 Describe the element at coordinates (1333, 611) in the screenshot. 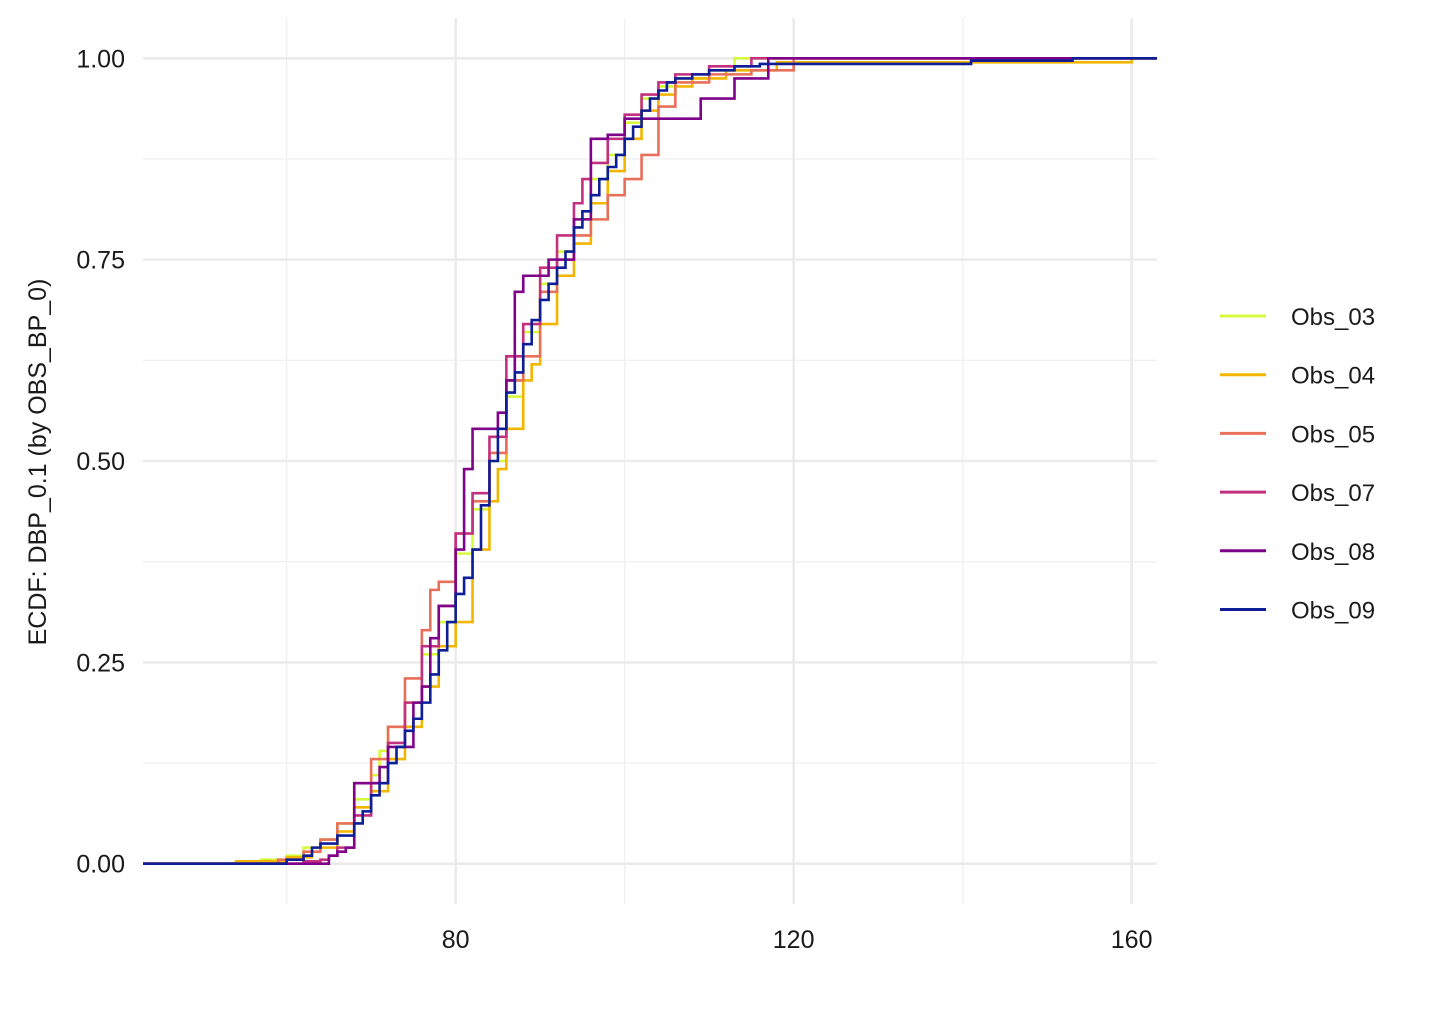

I see `legend-label: Obs_09` at that location.